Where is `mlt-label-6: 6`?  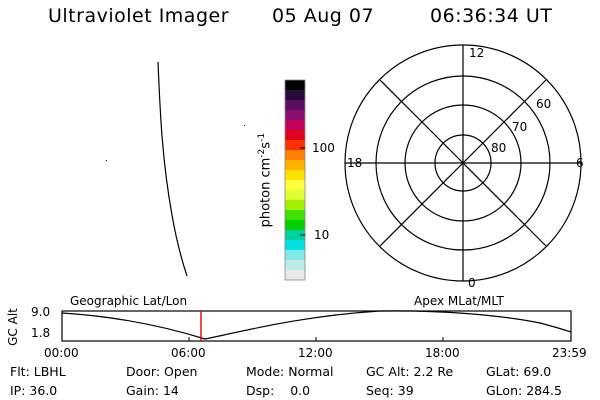
mlt-label-6: 6 is located at coordinates (580, 163).